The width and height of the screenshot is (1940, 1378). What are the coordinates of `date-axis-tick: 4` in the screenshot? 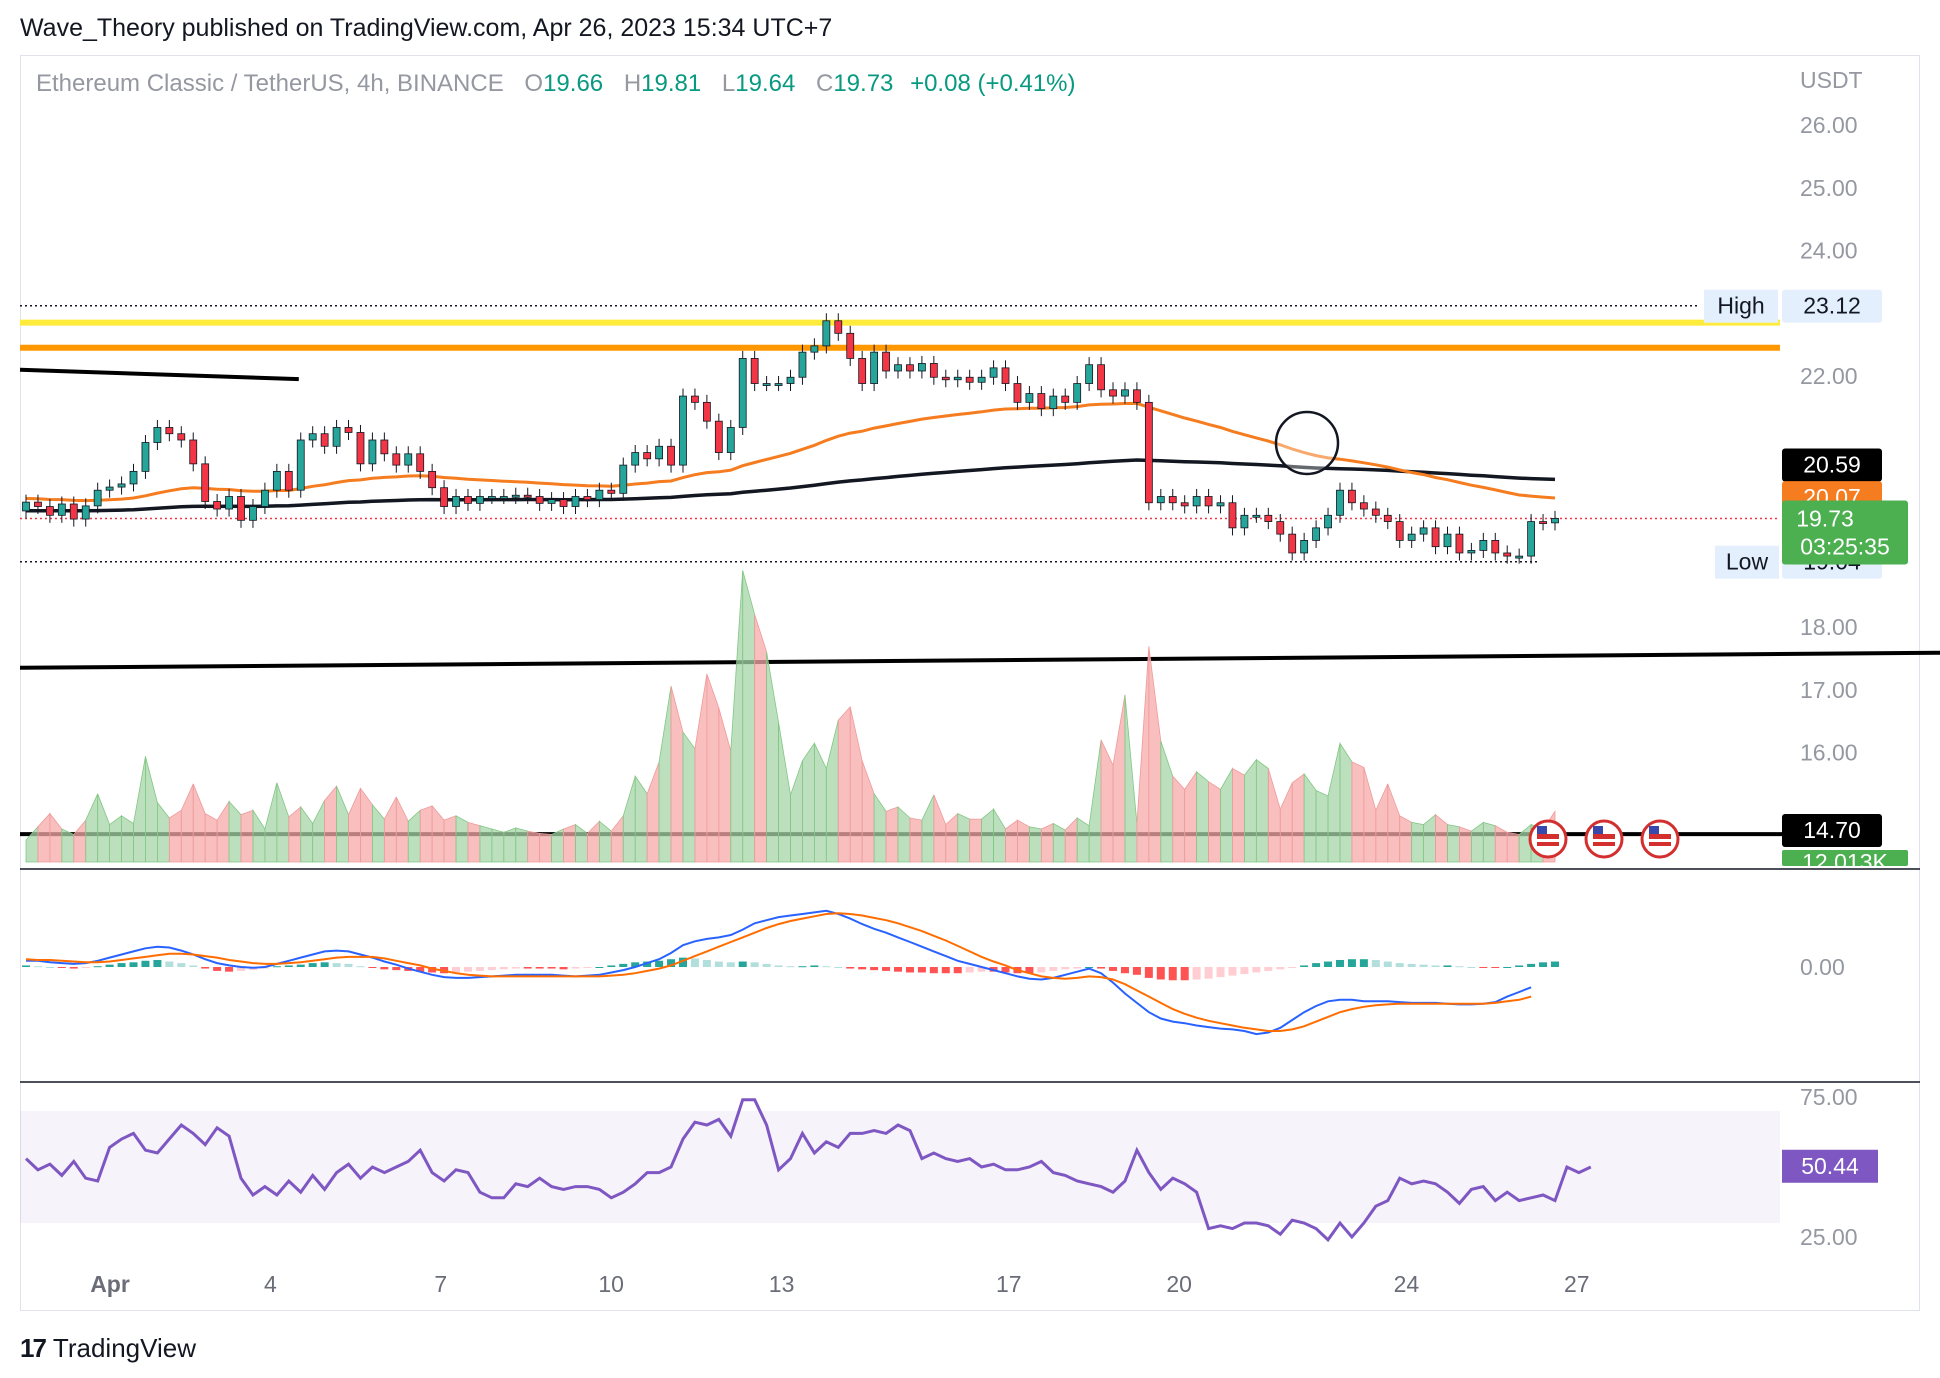 It's located at (270, 1284).